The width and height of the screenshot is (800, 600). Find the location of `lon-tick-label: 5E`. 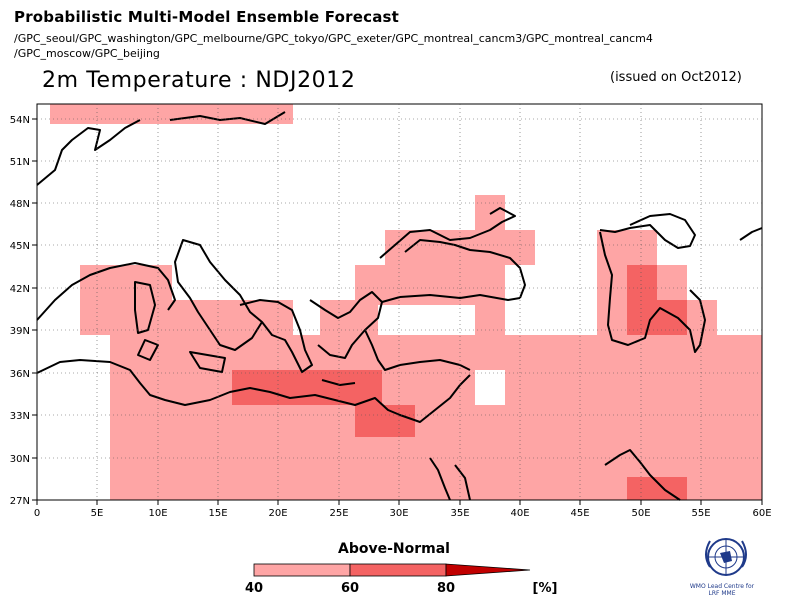

lon-tick-label: 5E is located at coordinates (97, 513).